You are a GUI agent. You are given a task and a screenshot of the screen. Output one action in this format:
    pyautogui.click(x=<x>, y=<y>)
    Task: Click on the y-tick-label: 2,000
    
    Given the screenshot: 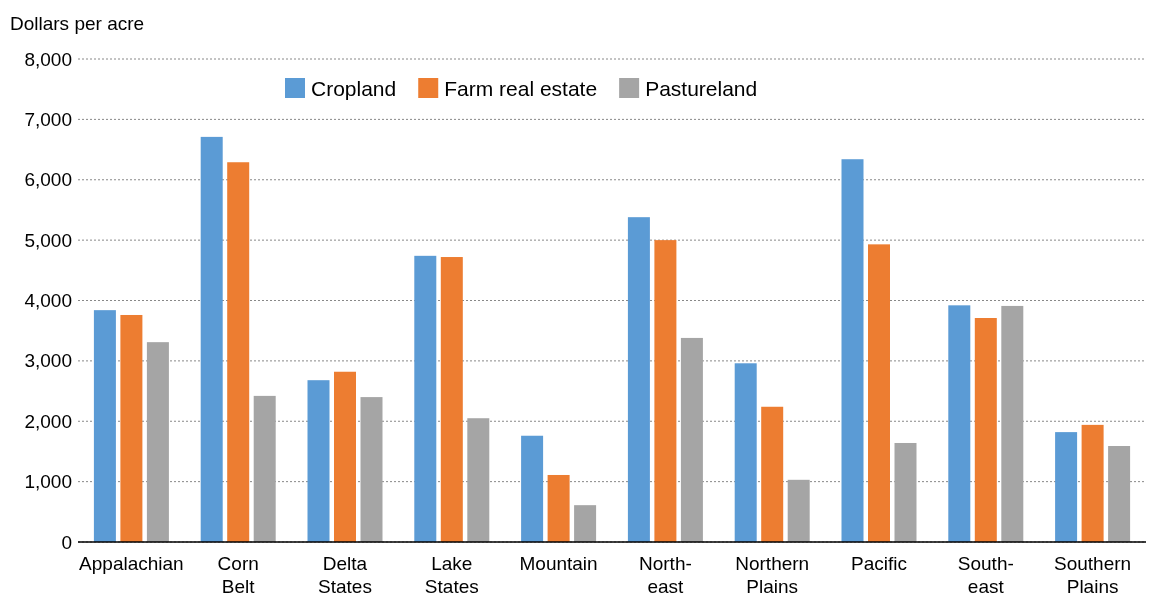 What is the action you would take?
    pyautogui.click(x=48, y=421)
    